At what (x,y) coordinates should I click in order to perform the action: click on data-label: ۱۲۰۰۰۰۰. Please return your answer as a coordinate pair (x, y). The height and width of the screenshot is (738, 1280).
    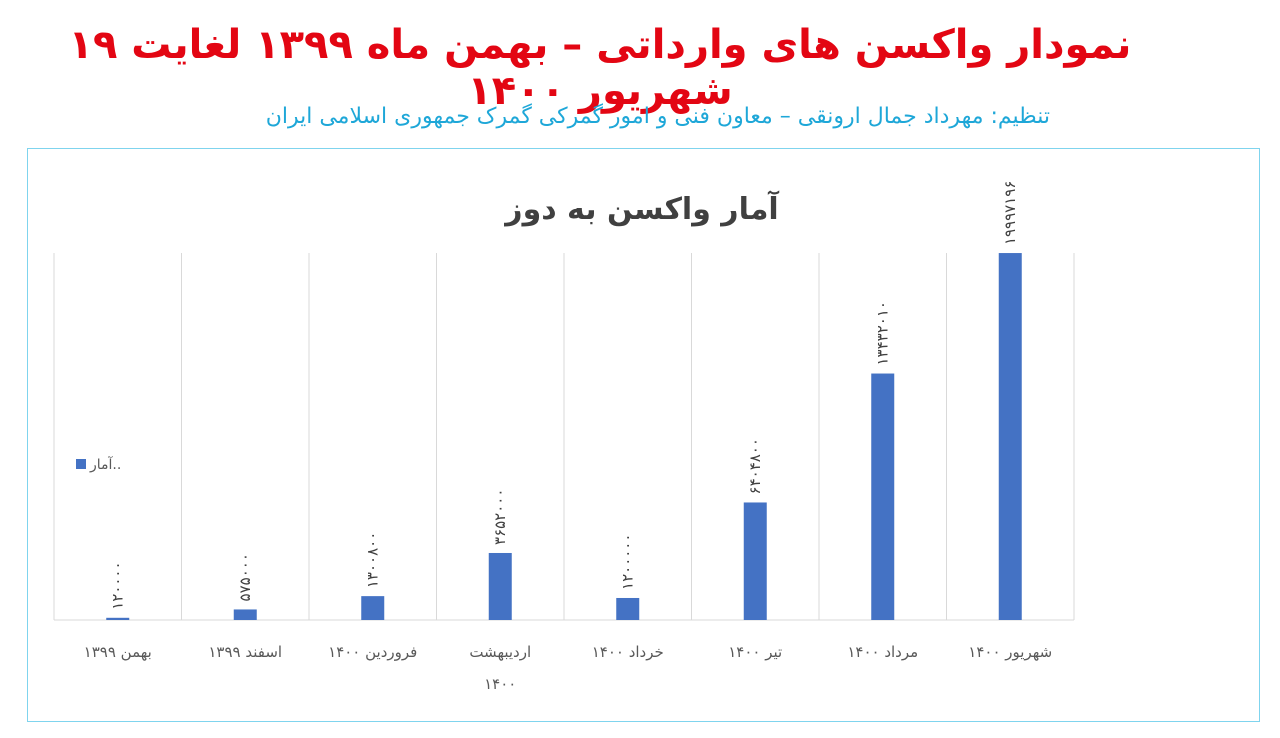
    Looking at the image, I should click on (627, 562).